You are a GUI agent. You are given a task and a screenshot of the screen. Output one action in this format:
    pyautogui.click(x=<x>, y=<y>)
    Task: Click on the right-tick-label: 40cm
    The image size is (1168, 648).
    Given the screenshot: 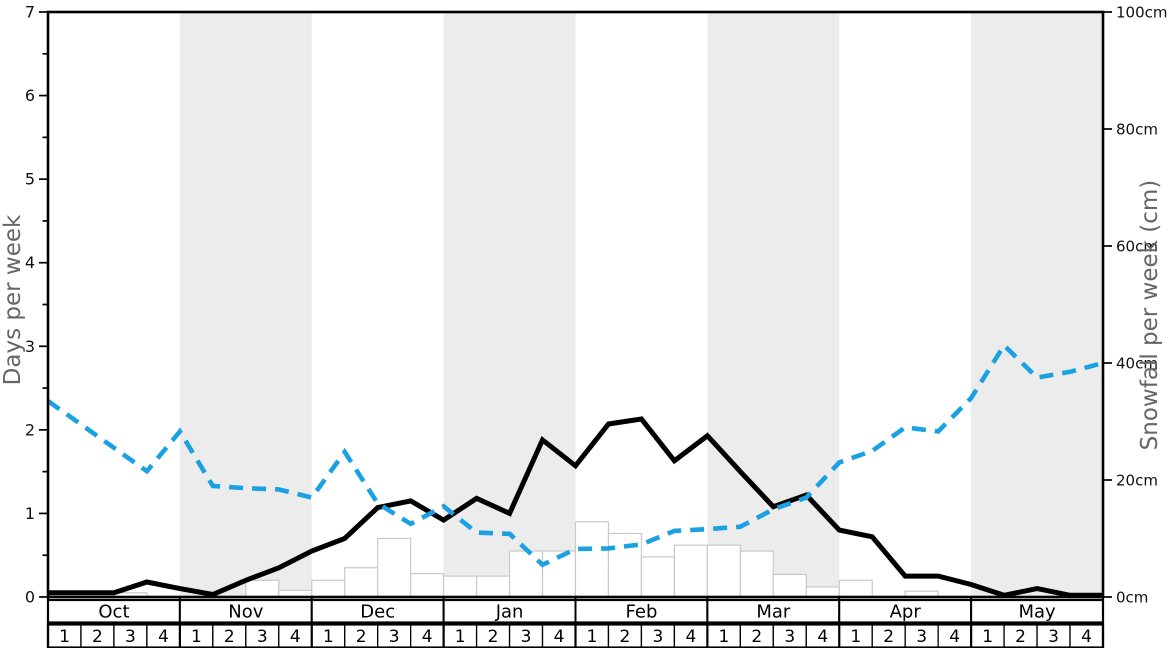 What is the action you would take?
    pyautogui.click(x=1137, y=364)
    